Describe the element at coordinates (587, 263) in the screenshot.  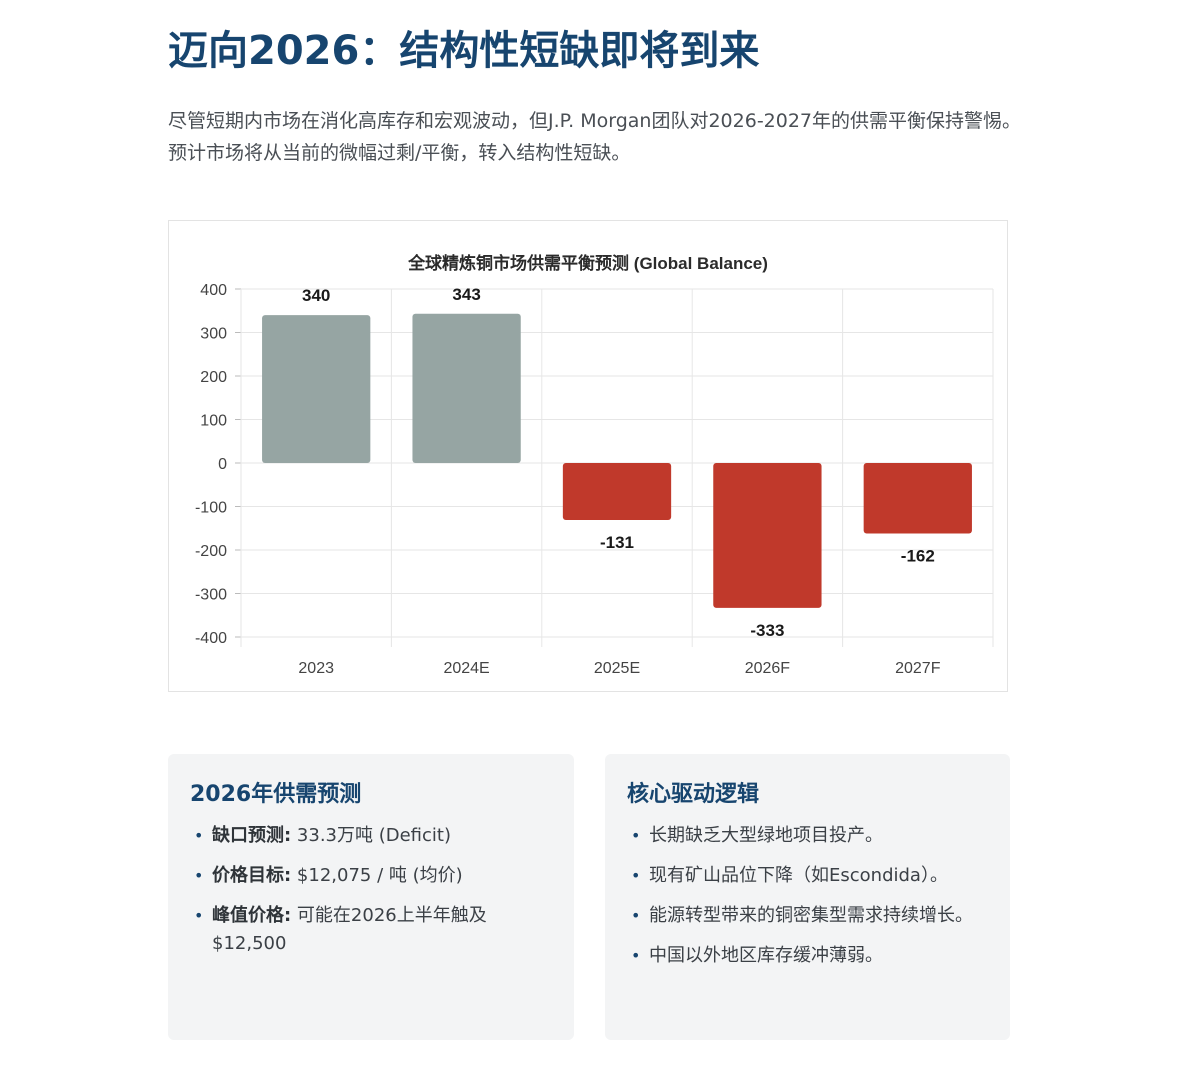
I see `chart-title: 全球精炼铜市场供需平衡预测 (Global Balance)` at that location.